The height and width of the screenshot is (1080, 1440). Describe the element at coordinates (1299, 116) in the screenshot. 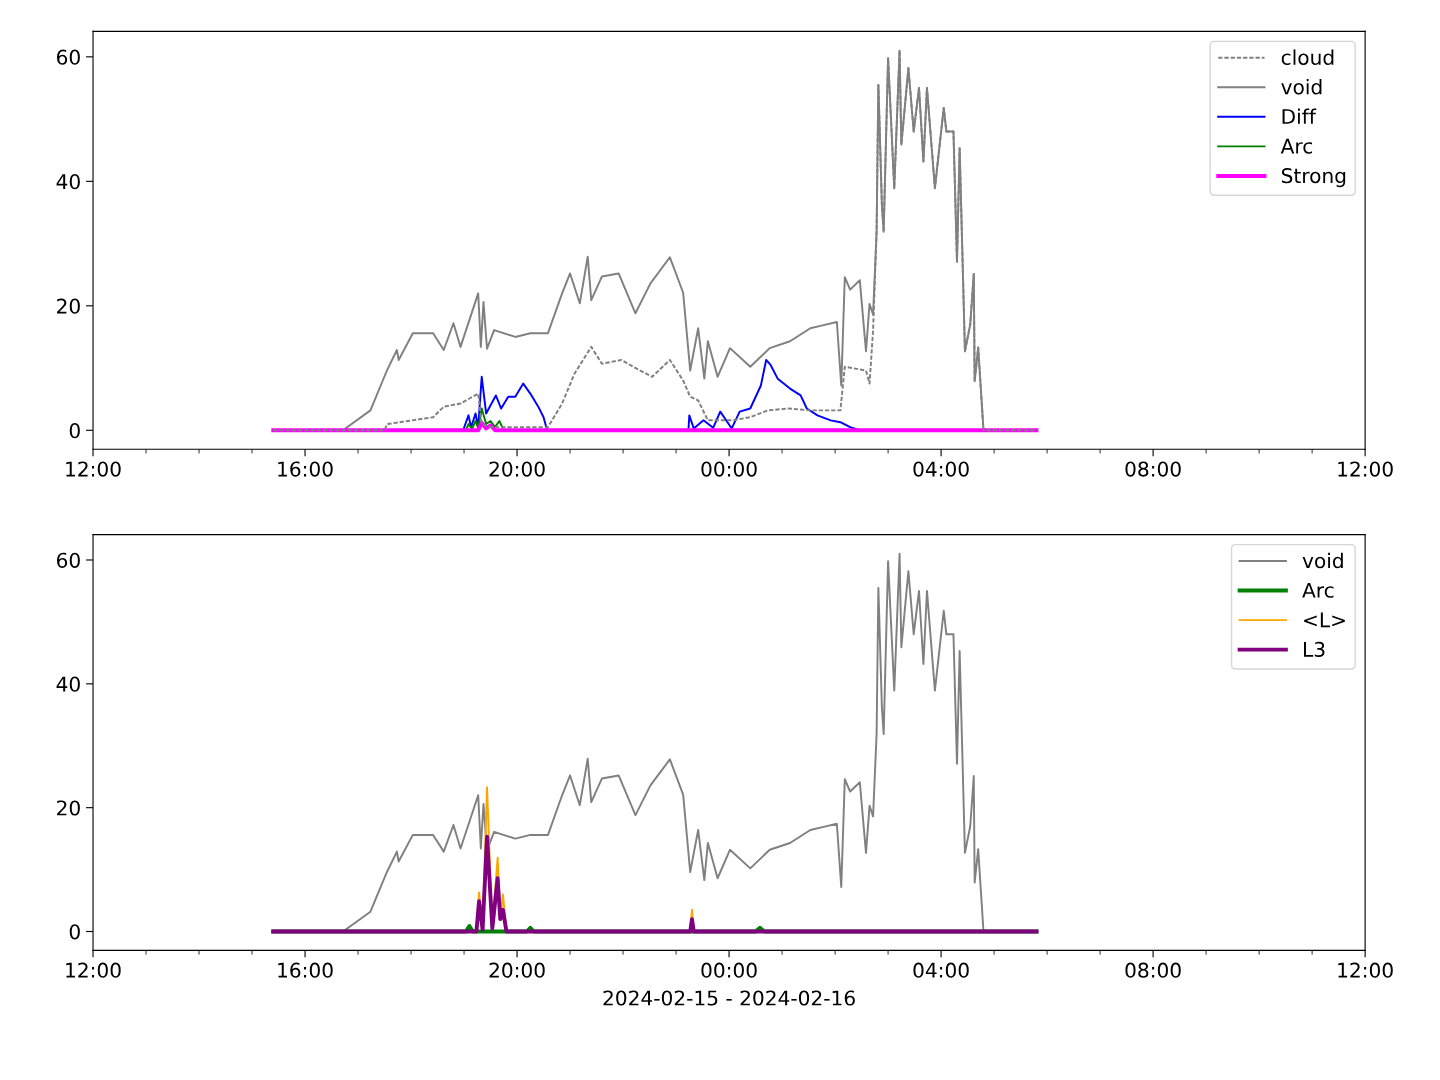

I see `legend-label: Diff` at that location.